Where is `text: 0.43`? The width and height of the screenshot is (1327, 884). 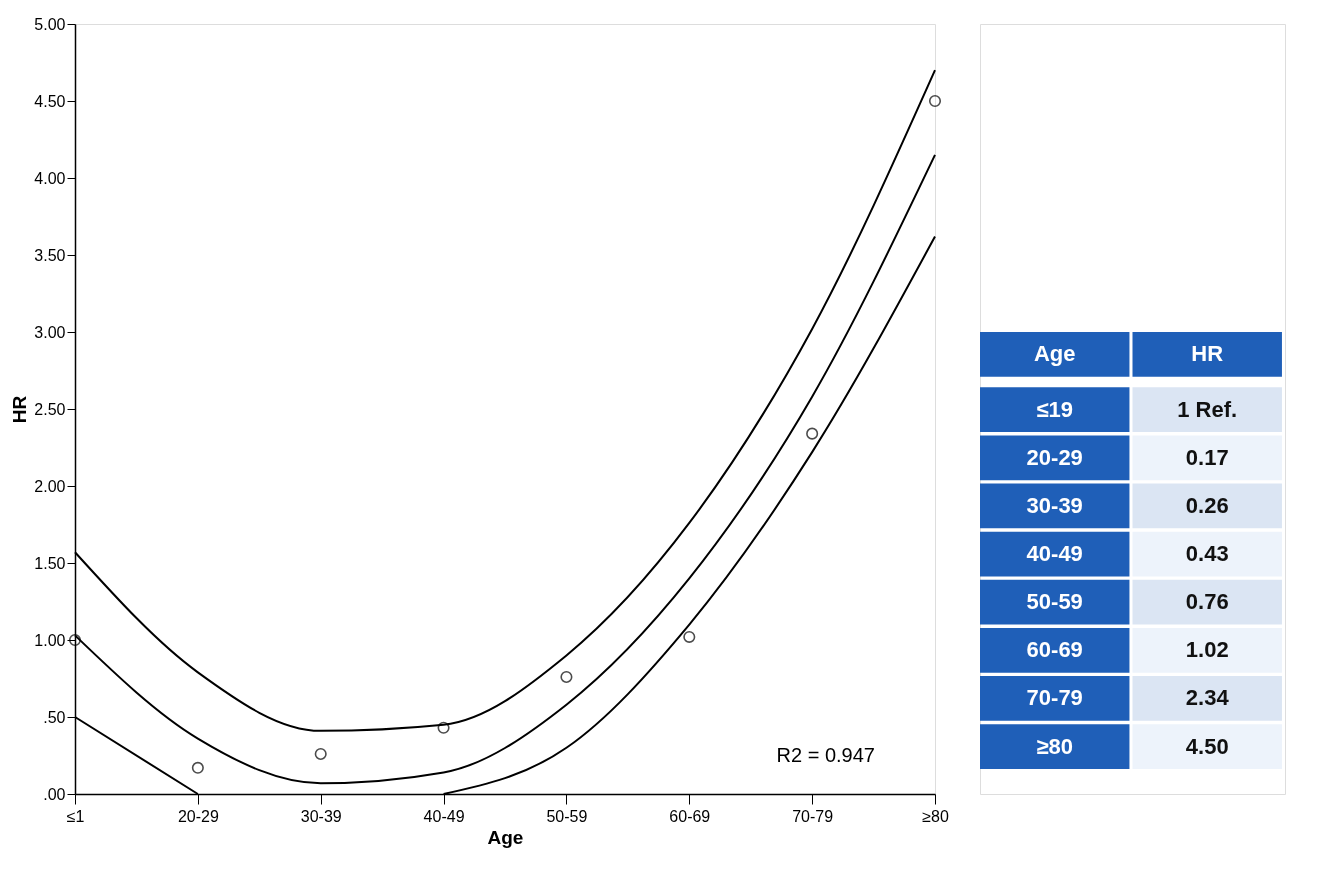 text: 0.43 is located at coordinates (1207, 554).